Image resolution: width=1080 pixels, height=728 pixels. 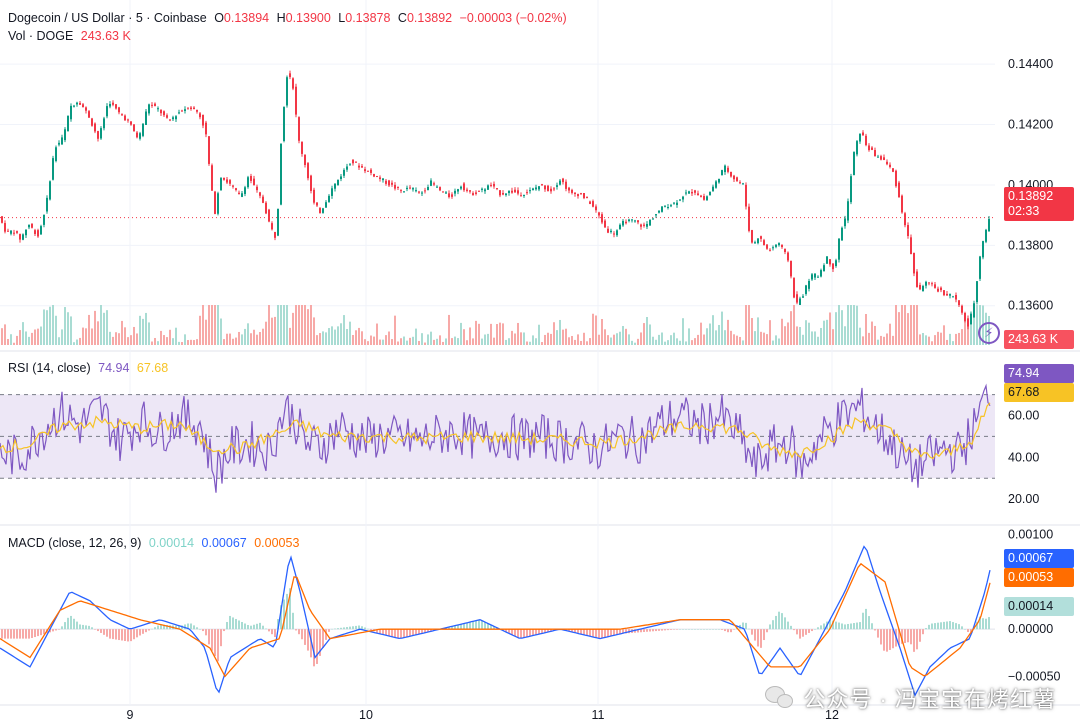 What do you see at coordinates (105, 36) in the screenshot?
I see `volume-value: 243.63 K` at bounding box center [105, 36].